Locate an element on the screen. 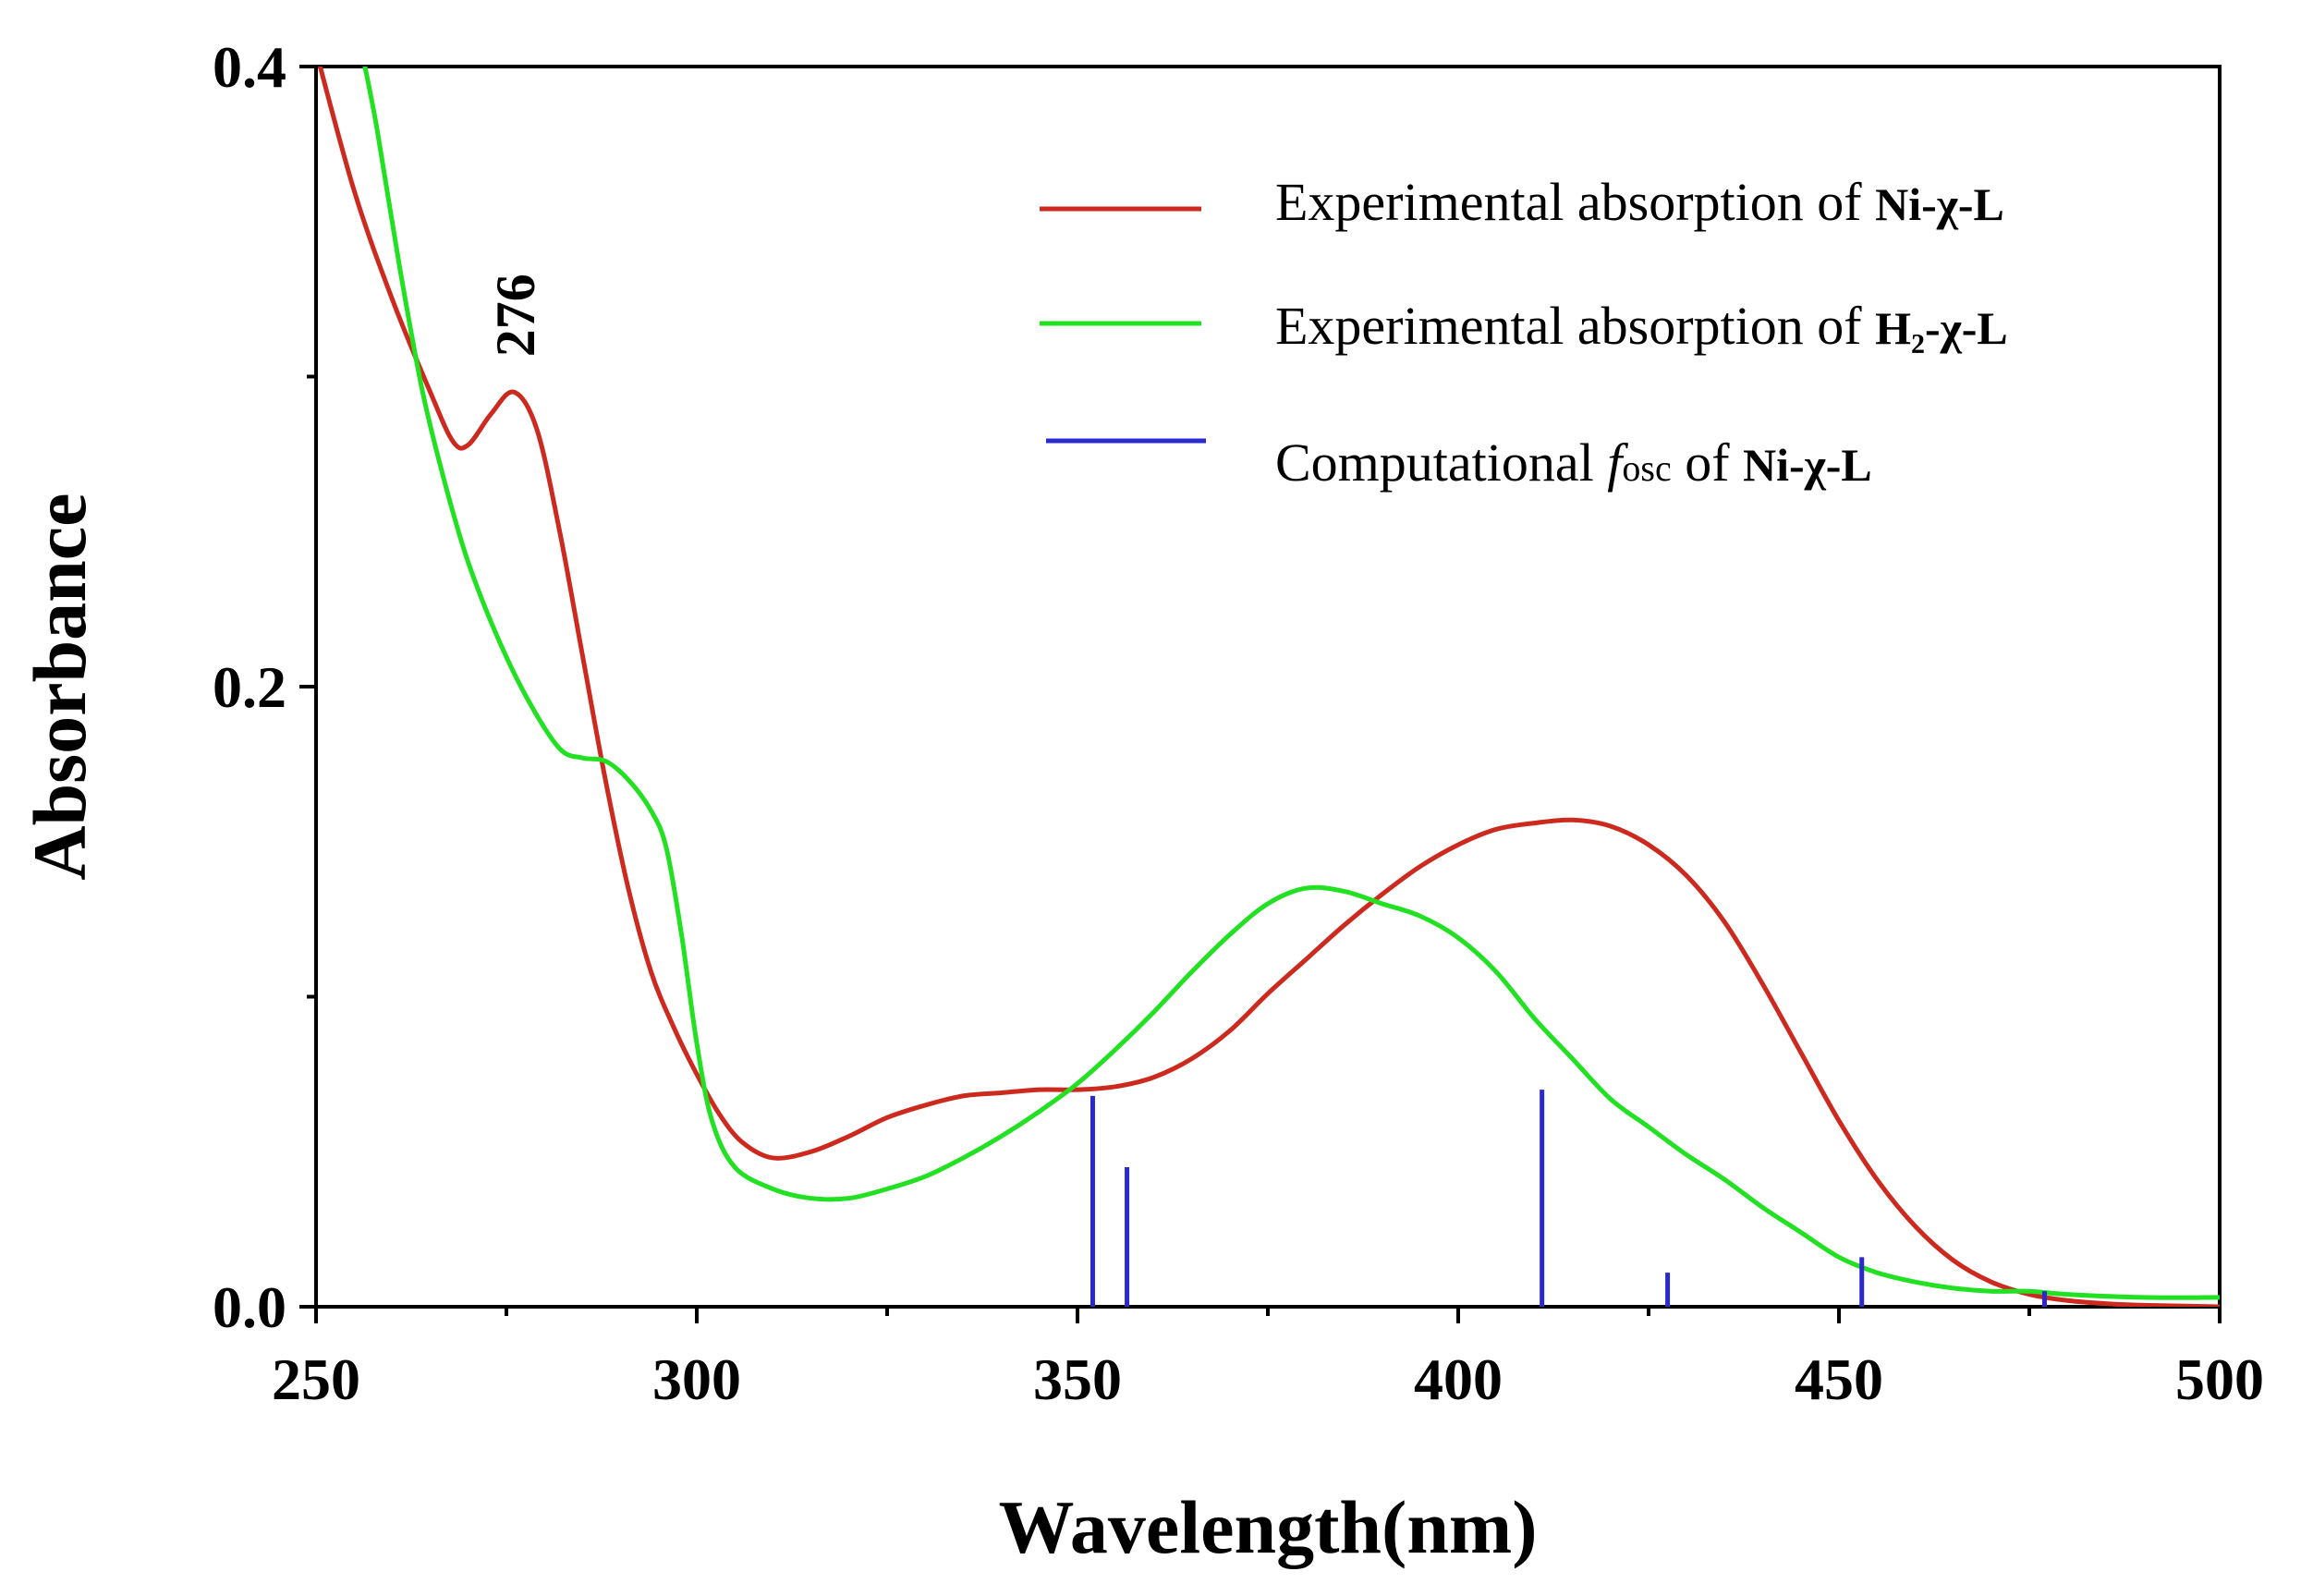  y-axis-title: Absorbance is located at coordinates (60, 686).